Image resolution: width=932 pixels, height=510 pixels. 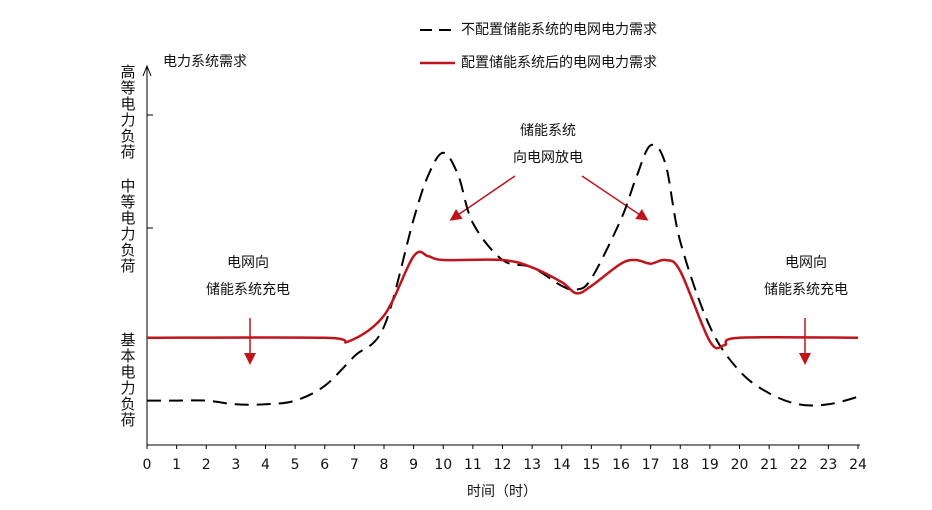 What do you see at coordinates (128, 380) in the screenshot?
I see `band-label: 基本电力负荷` at bounding box center [128, 380].